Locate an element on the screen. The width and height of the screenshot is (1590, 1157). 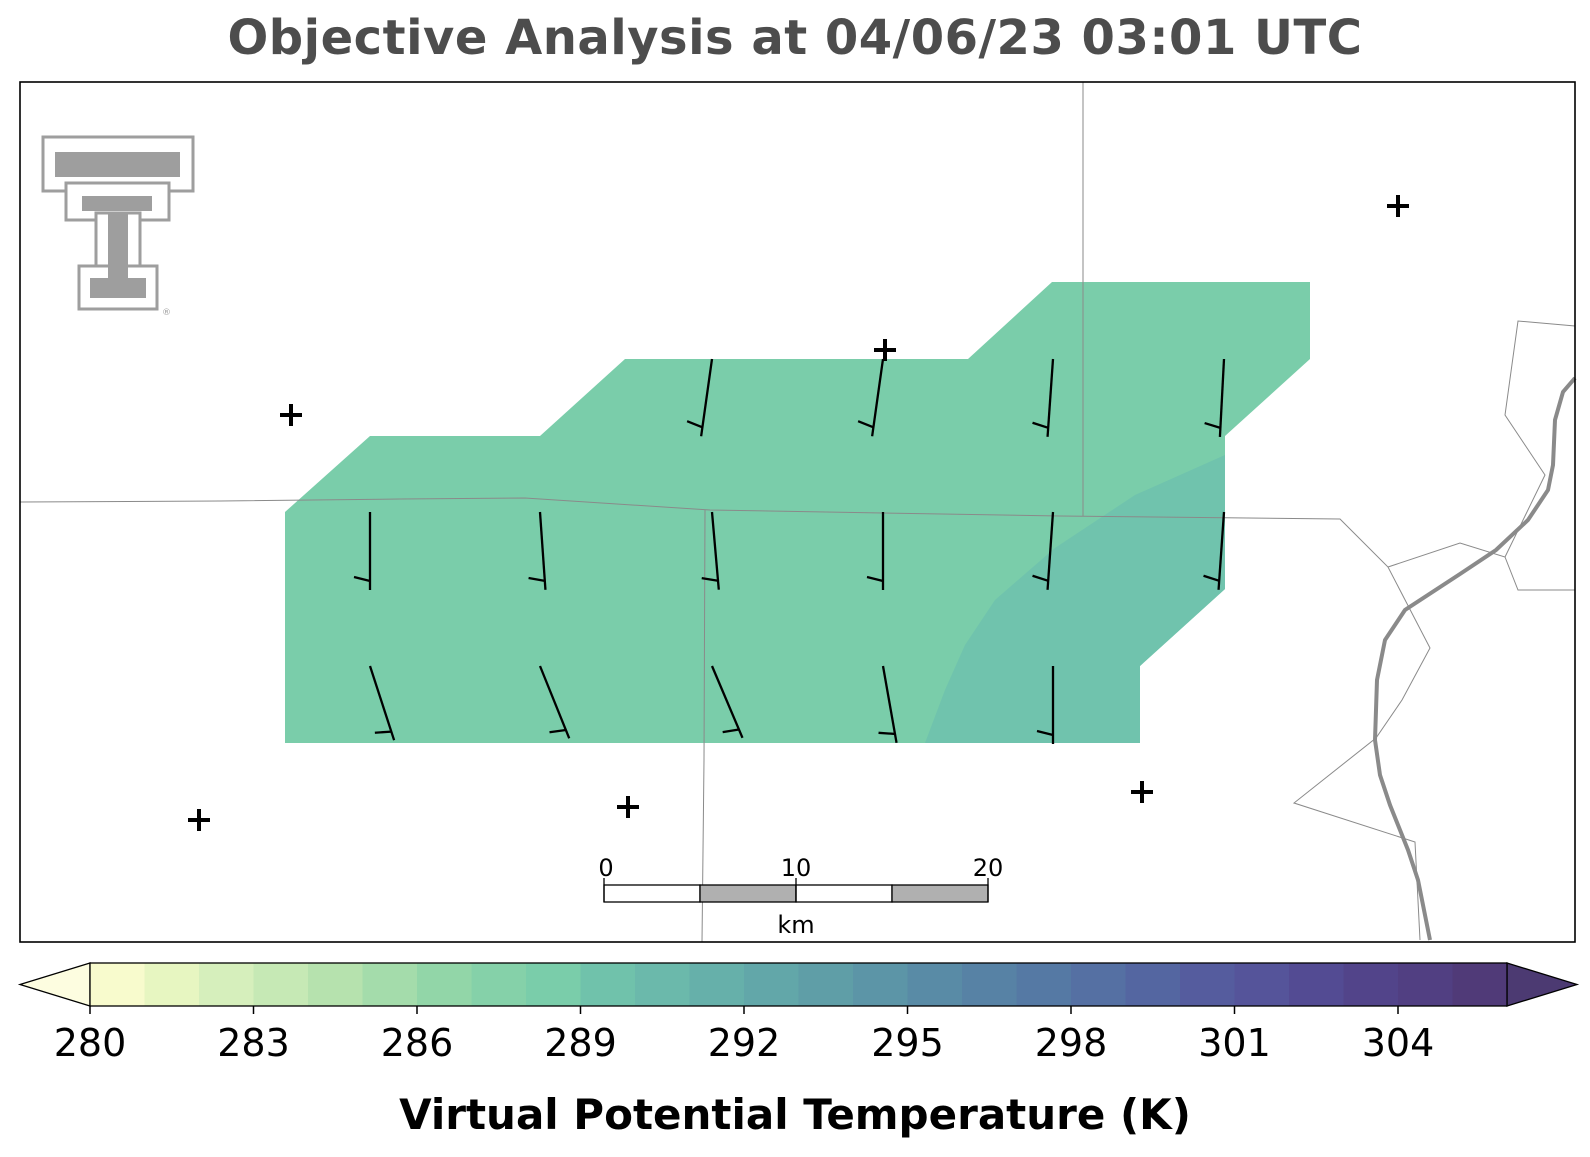
colorbar-tick-label: 295 is located at coordinates (907, 1043).